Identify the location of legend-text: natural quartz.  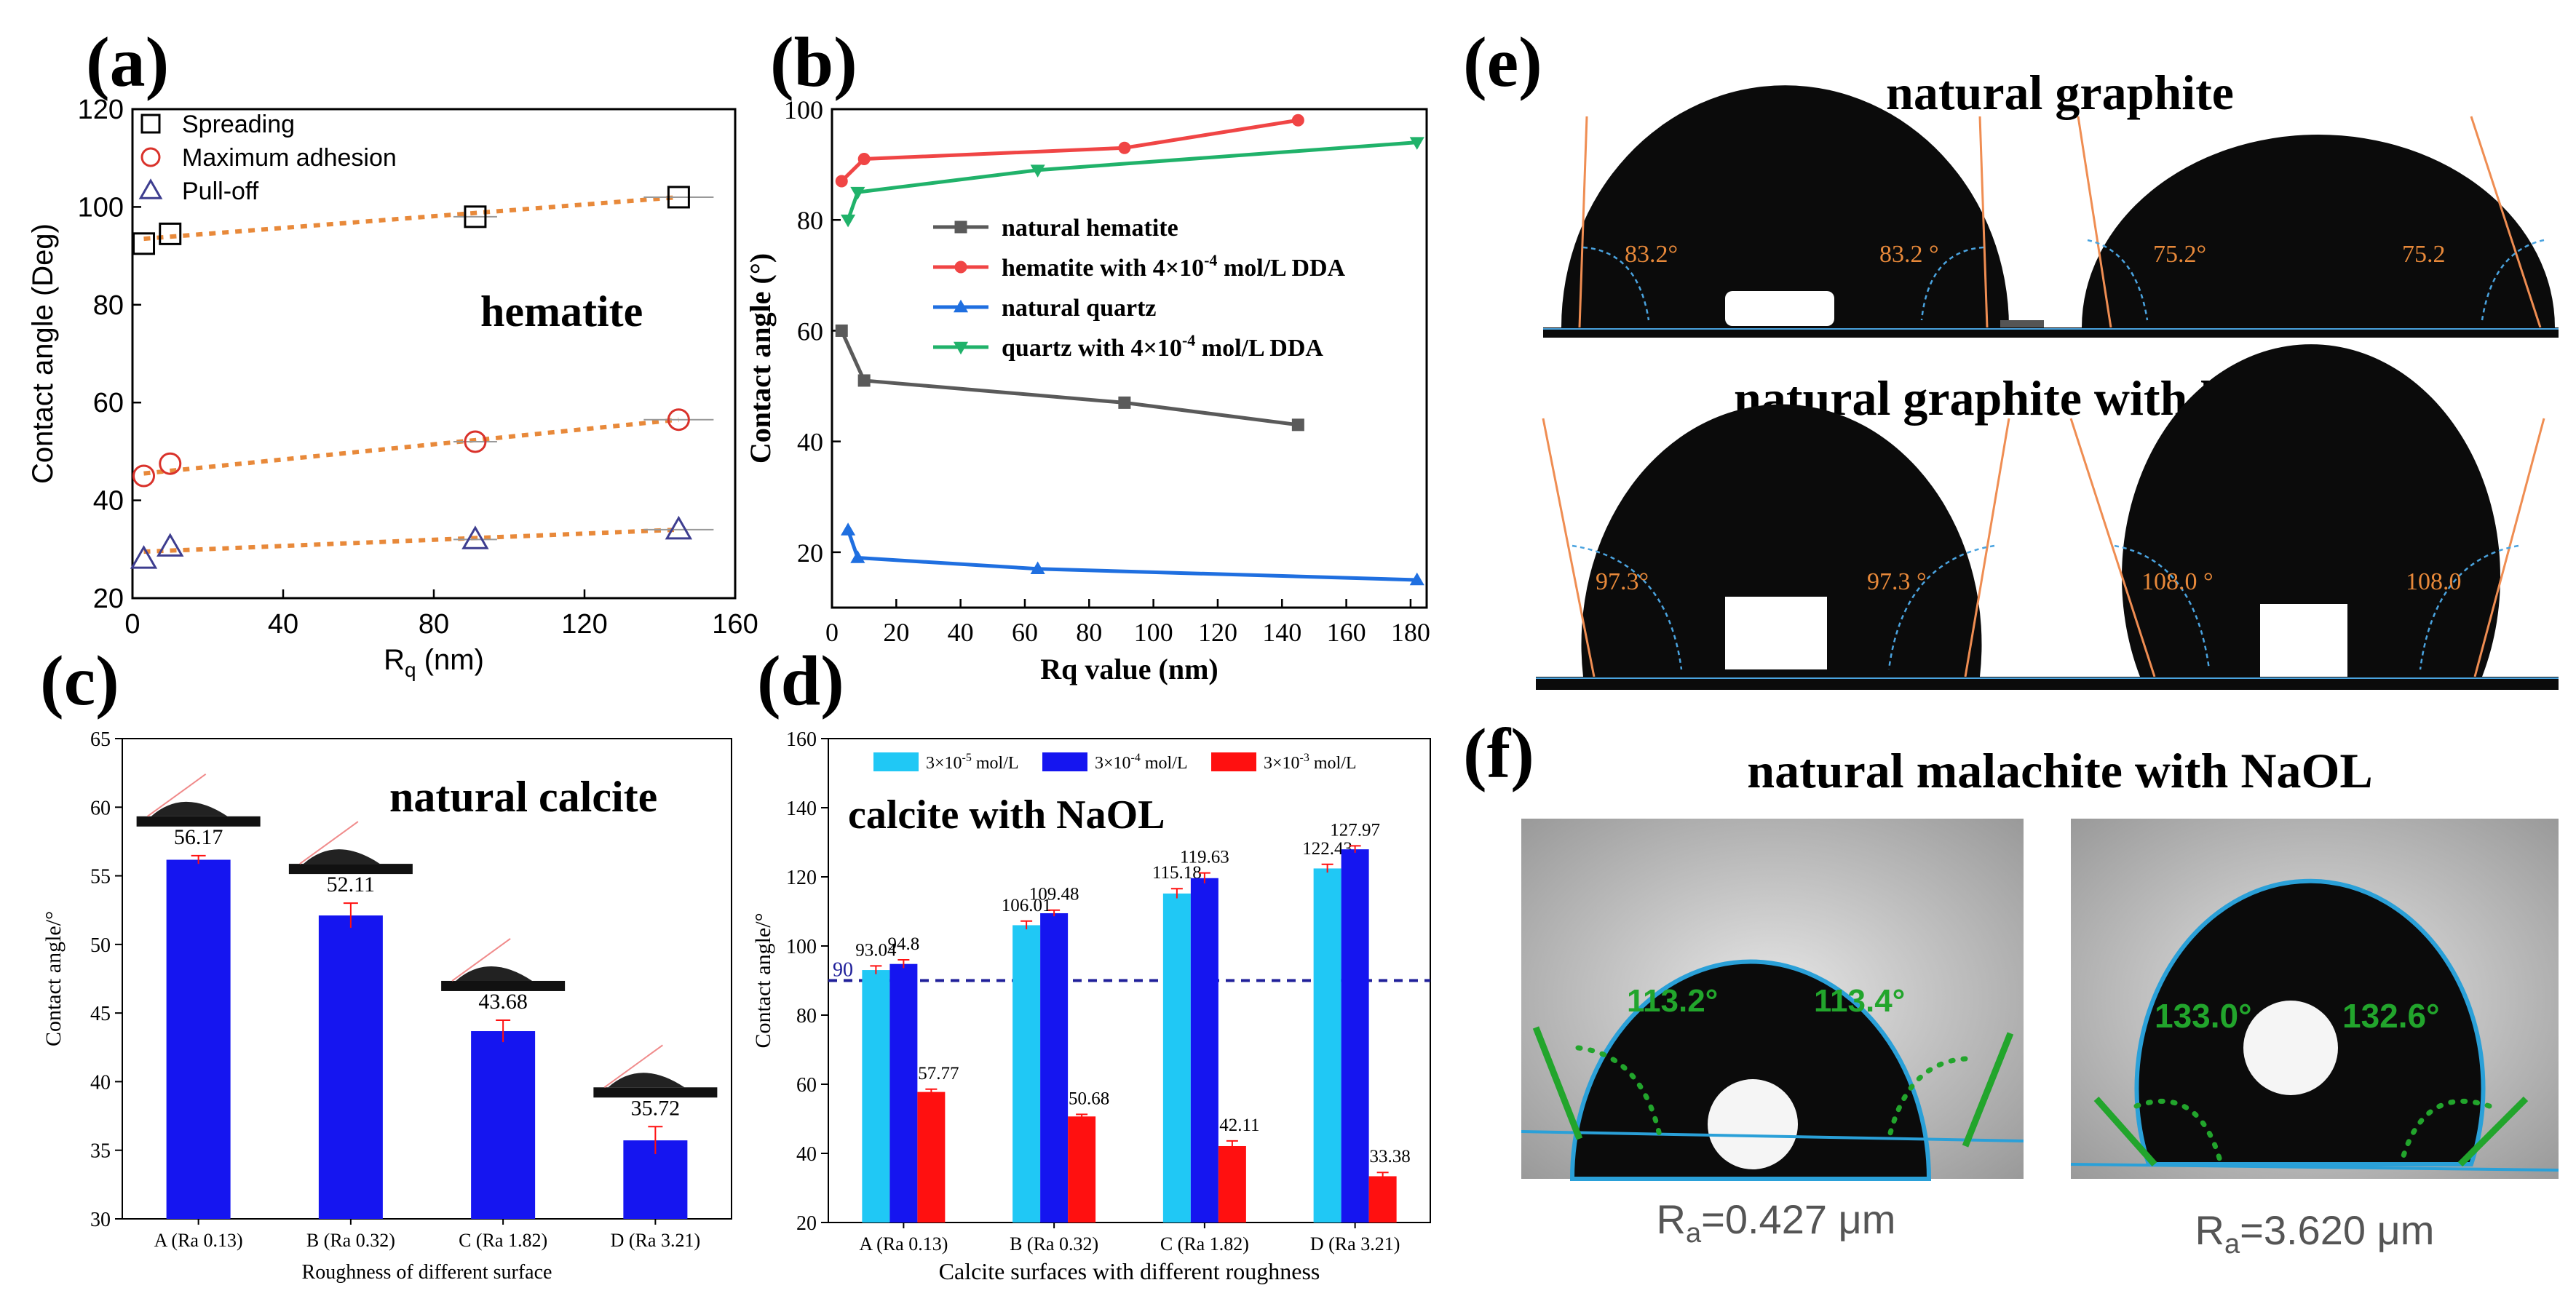
(1079, 308).